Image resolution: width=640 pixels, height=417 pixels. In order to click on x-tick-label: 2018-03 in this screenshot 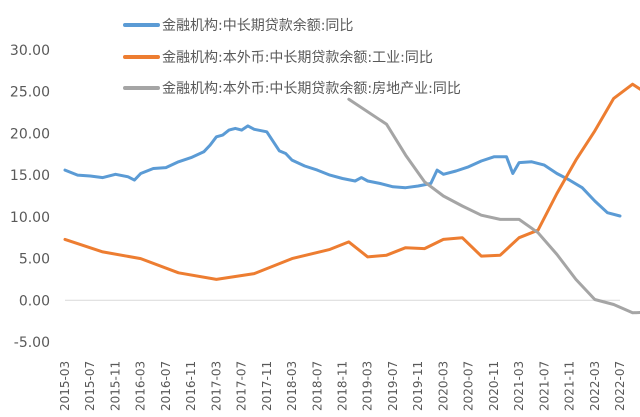, I will do `click(292, 386)`.